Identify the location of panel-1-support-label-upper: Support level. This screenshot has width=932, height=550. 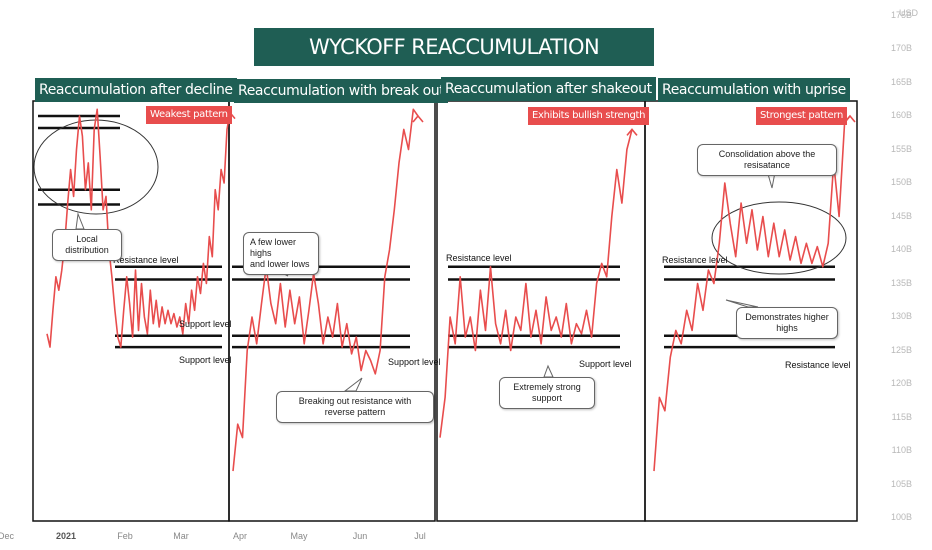
(205, 324).